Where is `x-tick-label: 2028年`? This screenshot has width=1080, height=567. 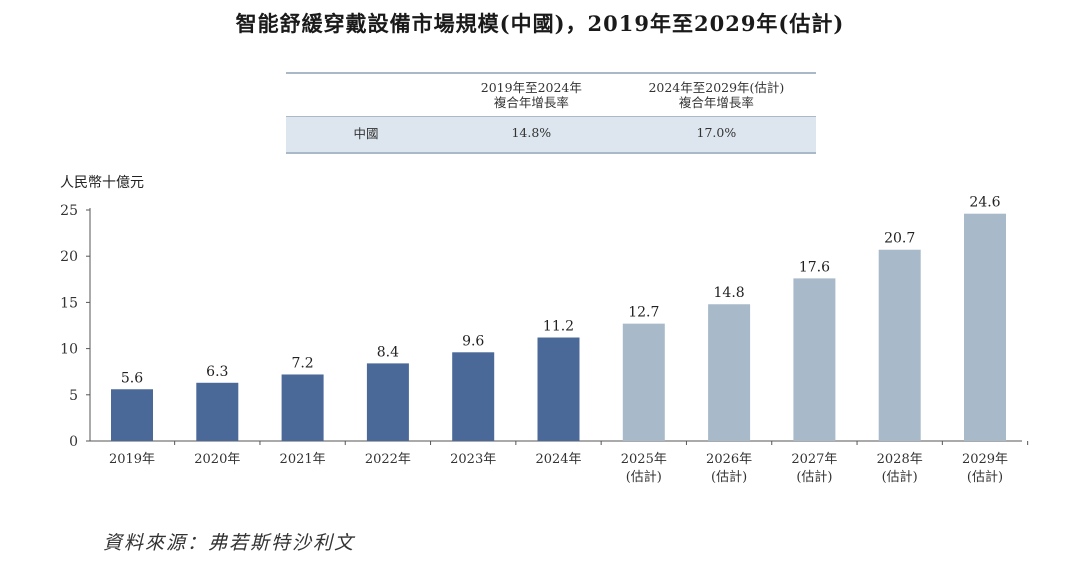
x-tick-label: 2028年 is located at coordinates (900, 459).